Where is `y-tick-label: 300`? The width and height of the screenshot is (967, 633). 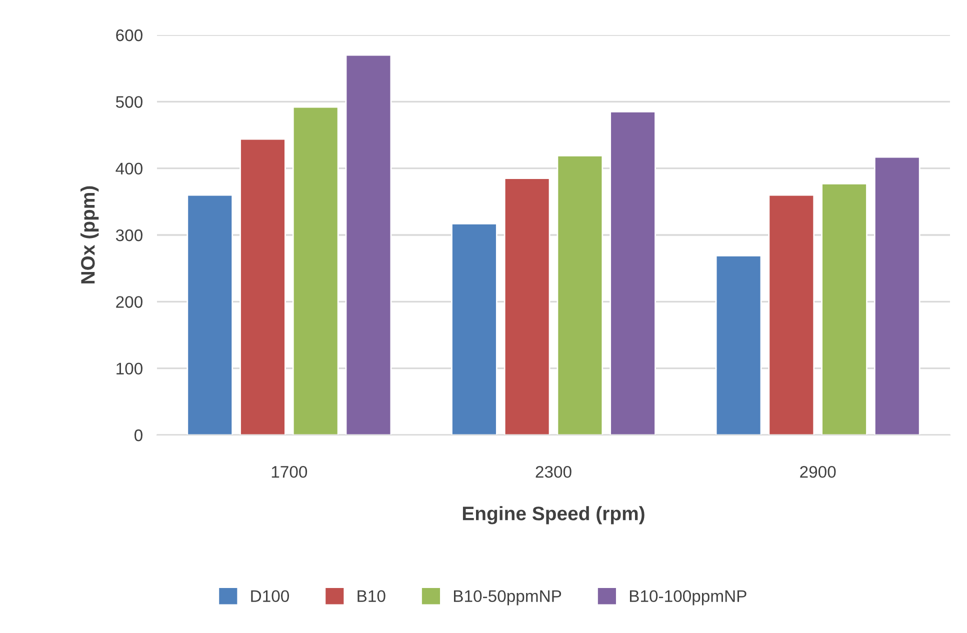
y-tick-label: 300 is located at coordinates (129, 235).